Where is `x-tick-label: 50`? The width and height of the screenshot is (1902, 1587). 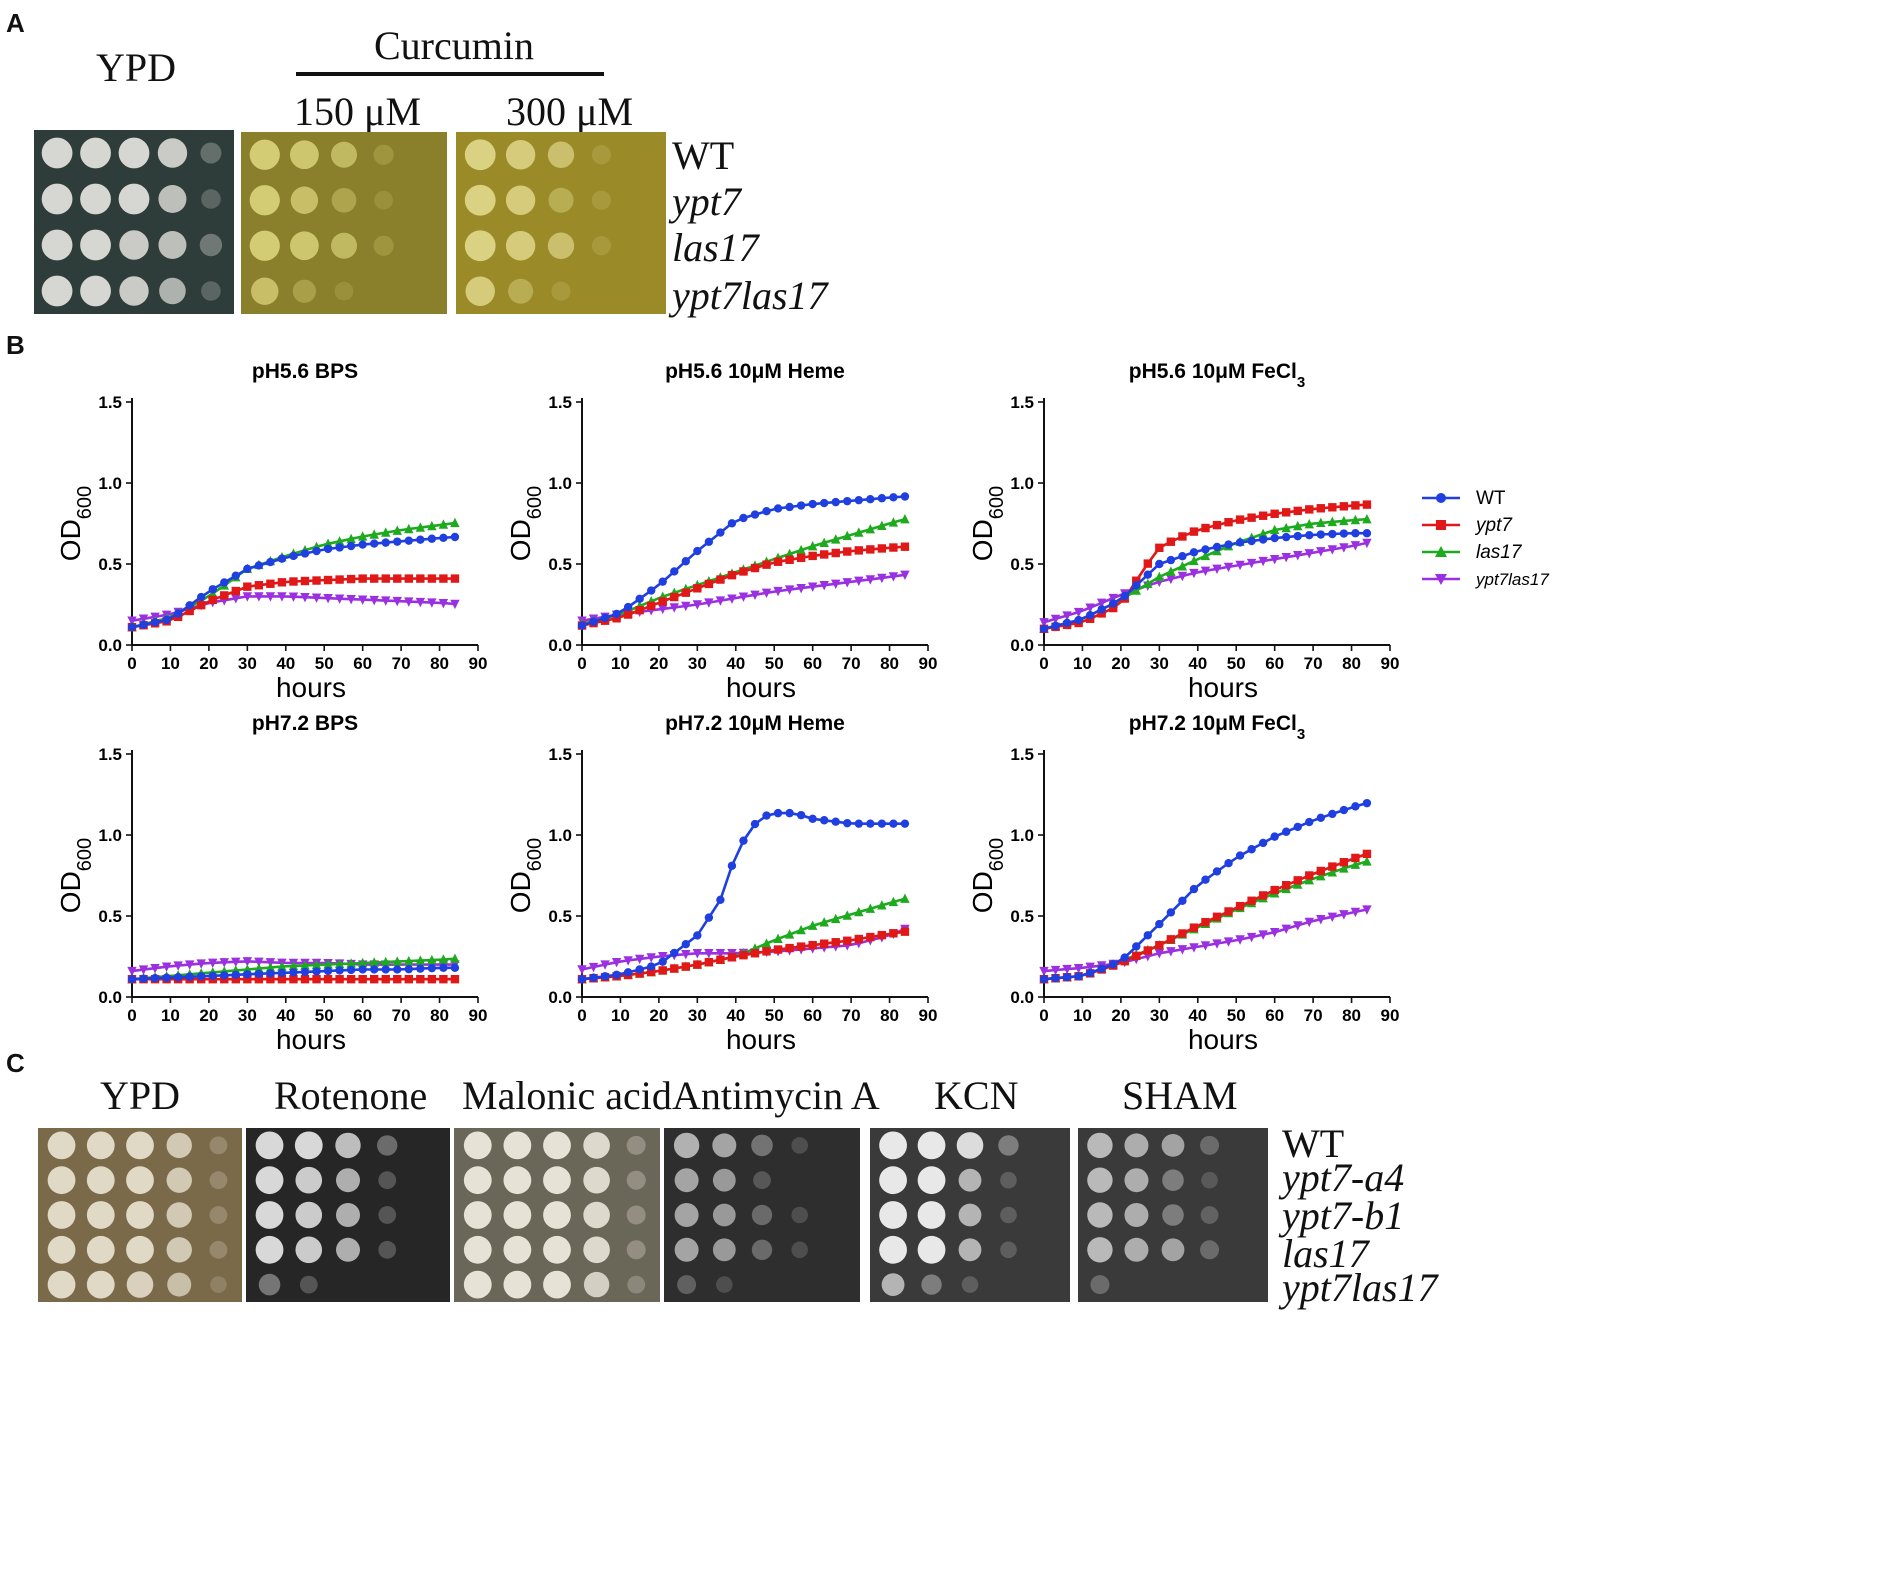
x-tick-label: 50 is located at coordinates (774, 1015).